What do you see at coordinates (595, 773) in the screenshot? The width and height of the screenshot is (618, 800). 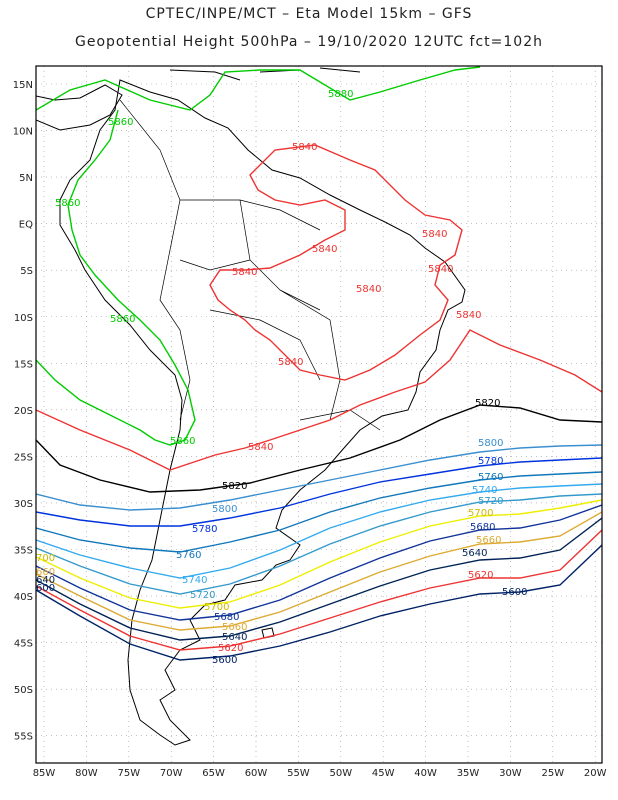 I see `lon-tick-label: 20W` at bounding box center [595, 773].